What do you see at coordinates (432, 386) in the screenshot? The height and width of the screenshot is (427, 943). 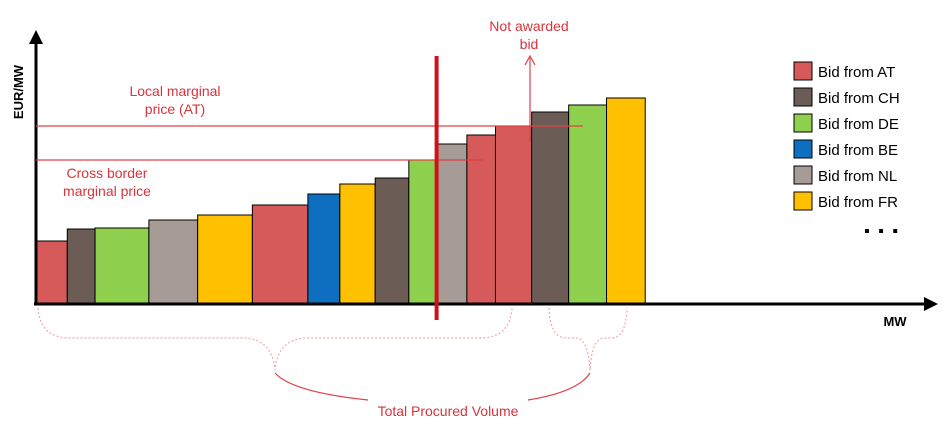 I see `brace-connector` at bounding box center [432, 386].